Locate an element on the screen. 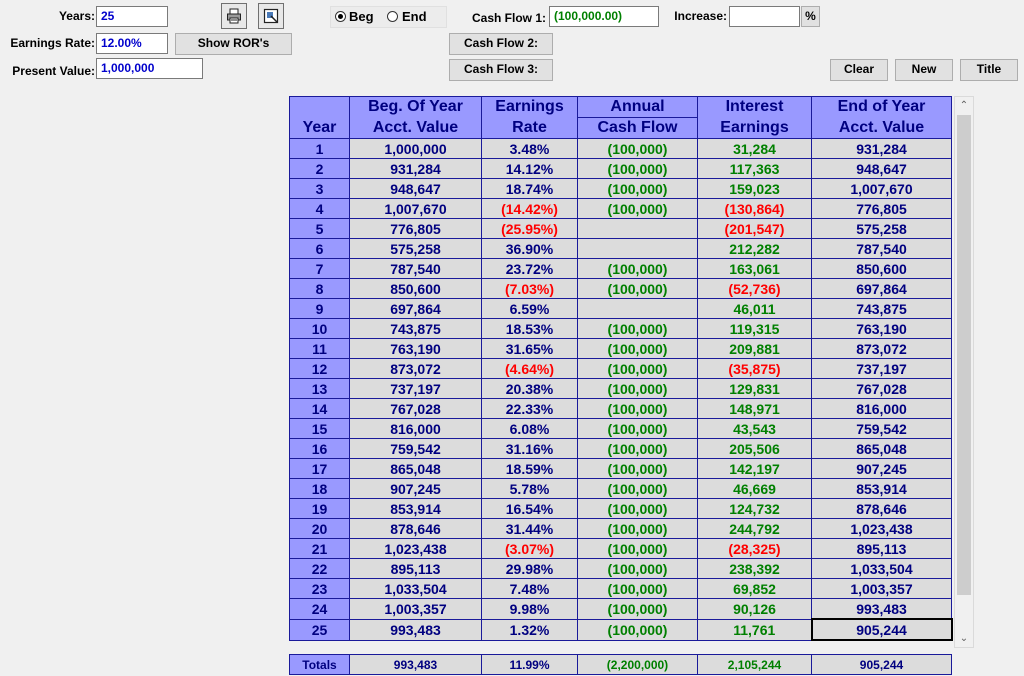  year-cell: 15 is located at coordinates (319, 428).